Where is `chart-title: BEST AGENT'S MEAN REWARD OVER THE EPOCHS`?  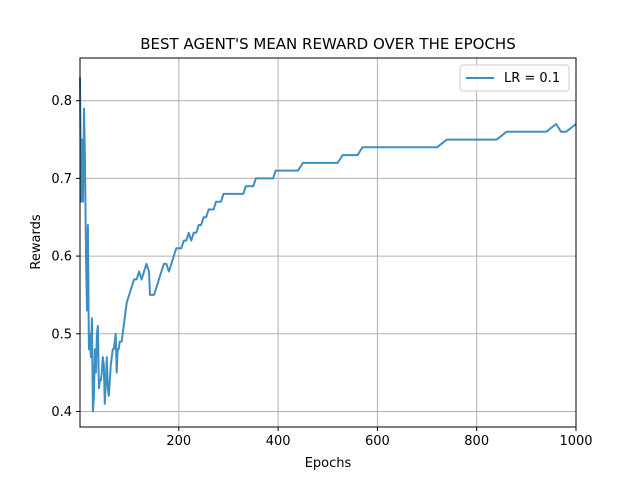 chart-title: BEST AGENT'S MEAN REWARD OVER THE EPOCHS is located at coordinates (327, 44).